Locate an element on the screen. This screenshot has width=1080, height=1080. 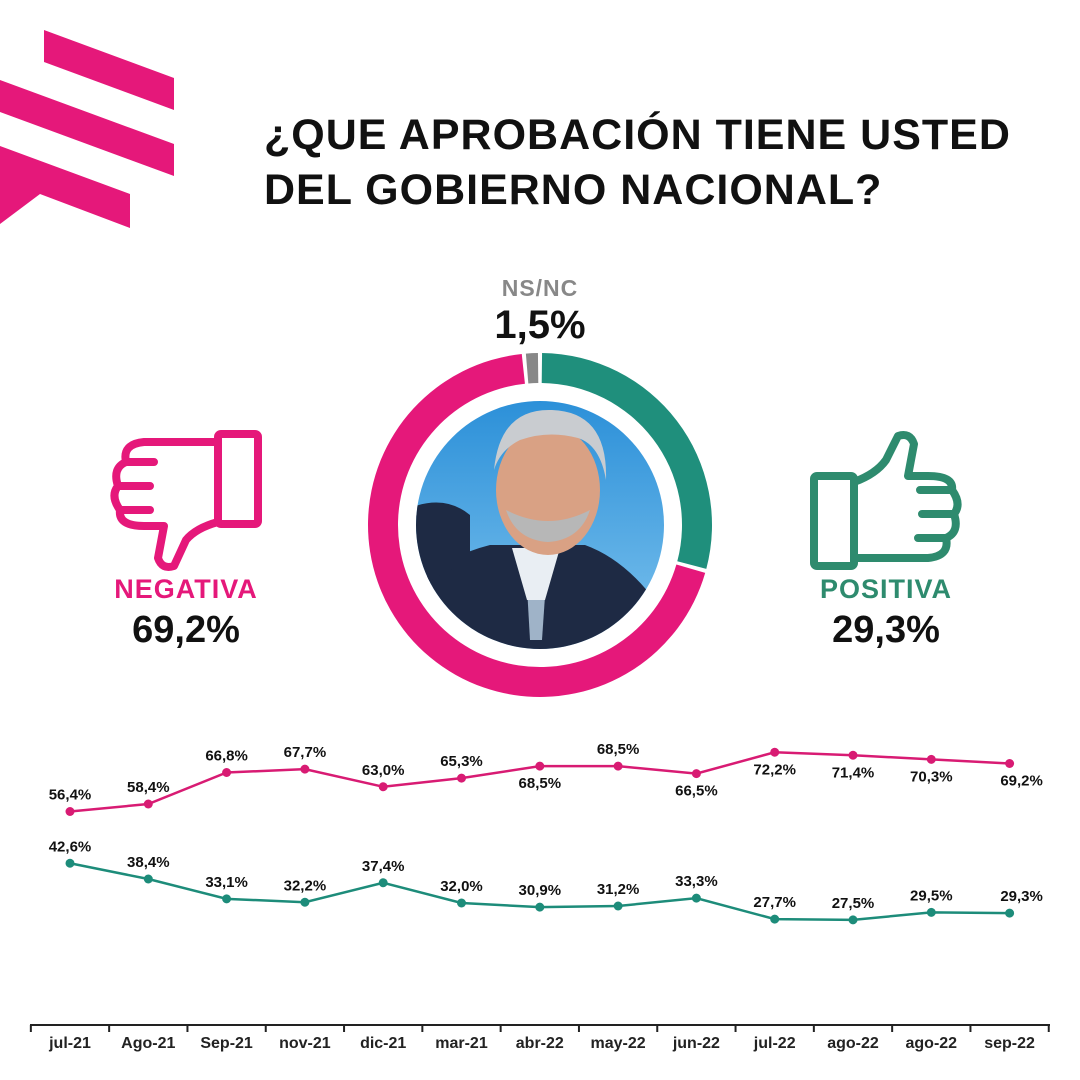
donut-slice-positive is located at coordinates (627, 461).